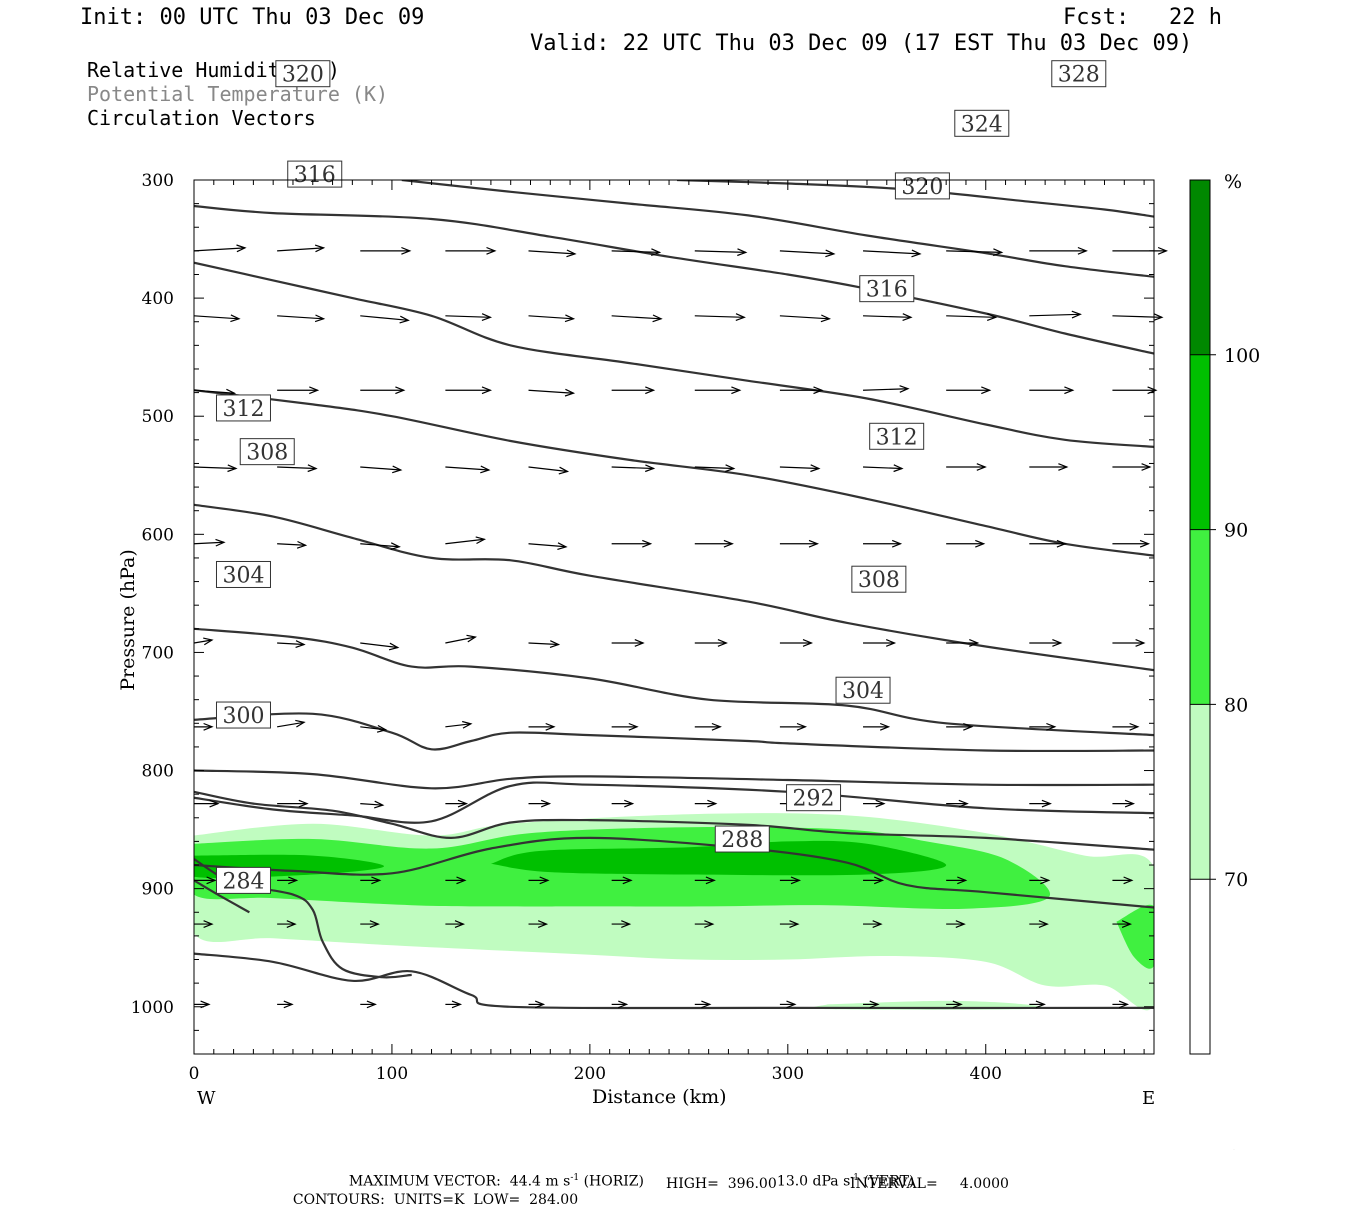 The image size is (1350, 1208). I want to click on x-end-west: W, so click(206, 1098).